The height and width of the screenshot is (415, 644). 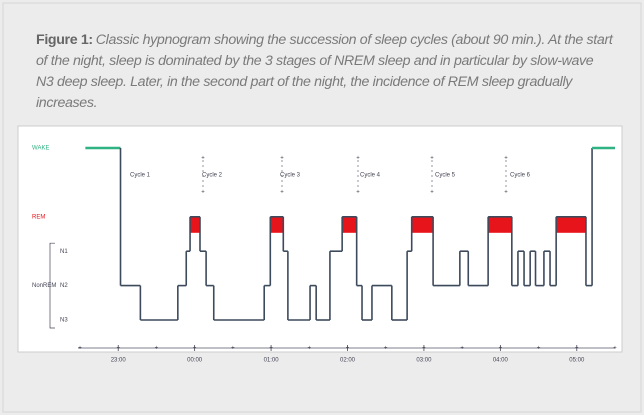 I want to click on y-level-label: N1, so click(x=64, y=252).